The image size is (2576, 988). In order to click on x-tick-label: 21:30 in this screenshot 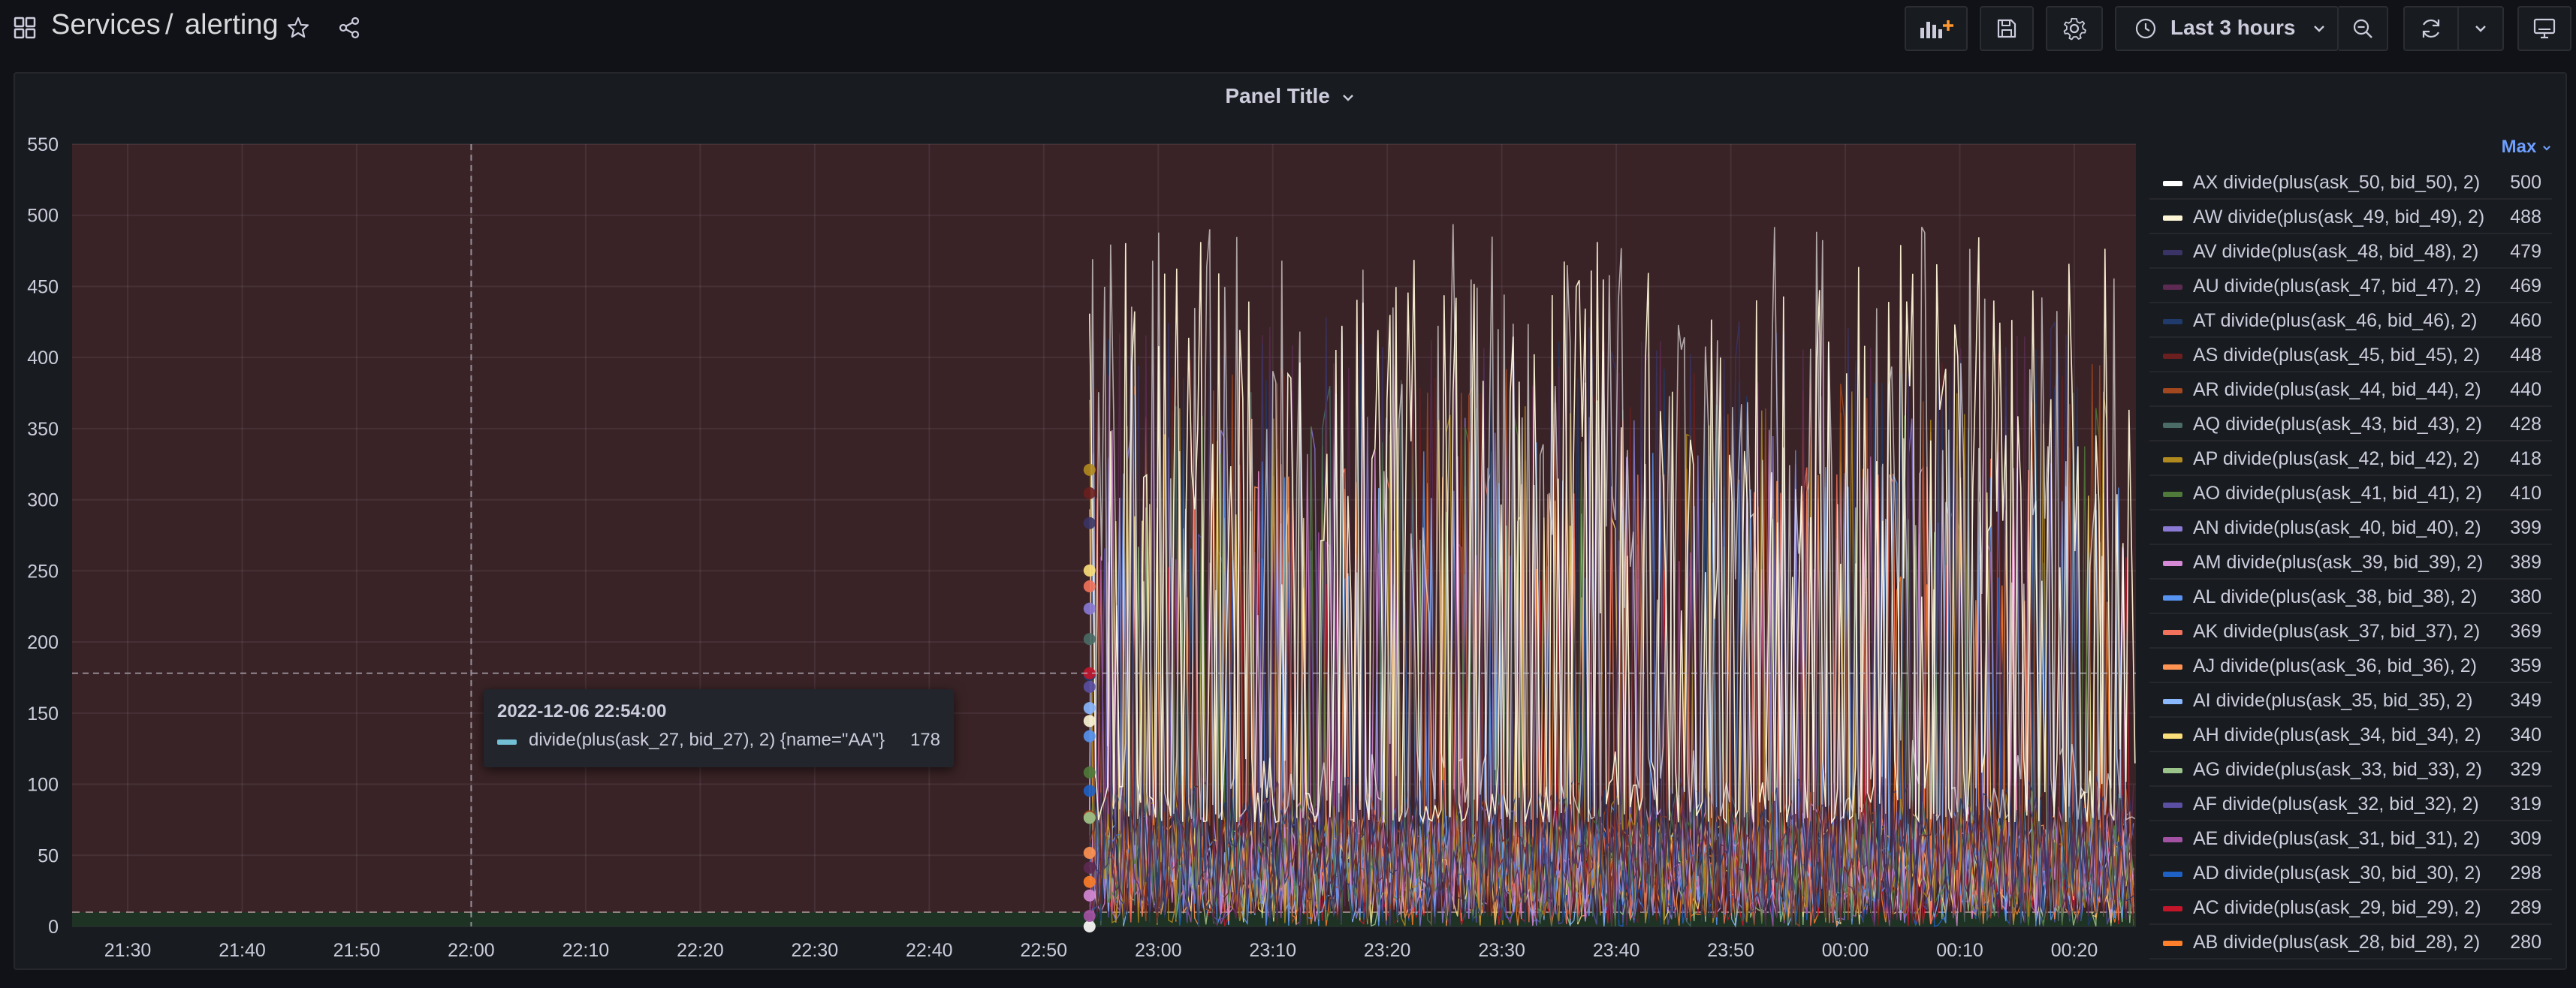, I will do `click(128, 950)`.